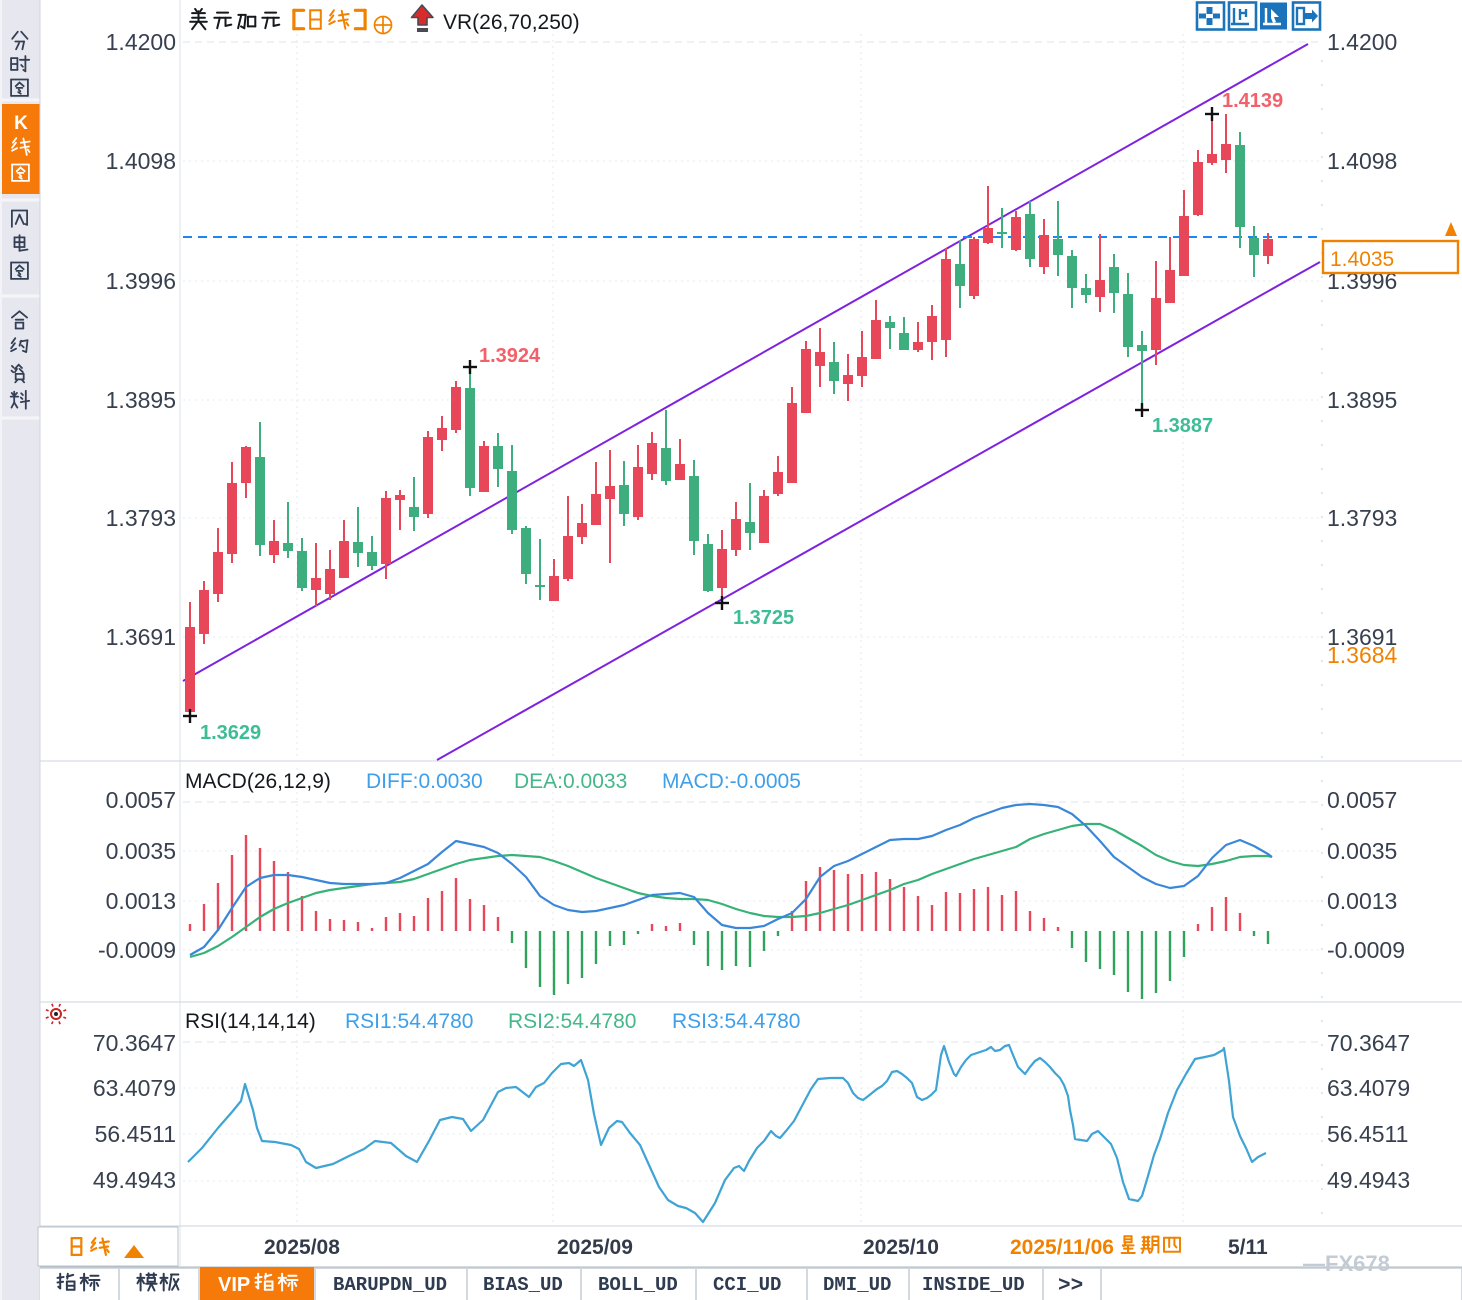  Describe the element at coordinates (1062, 1247) in the screenshot. I see `svg-text: 2025/11/06` at that location.